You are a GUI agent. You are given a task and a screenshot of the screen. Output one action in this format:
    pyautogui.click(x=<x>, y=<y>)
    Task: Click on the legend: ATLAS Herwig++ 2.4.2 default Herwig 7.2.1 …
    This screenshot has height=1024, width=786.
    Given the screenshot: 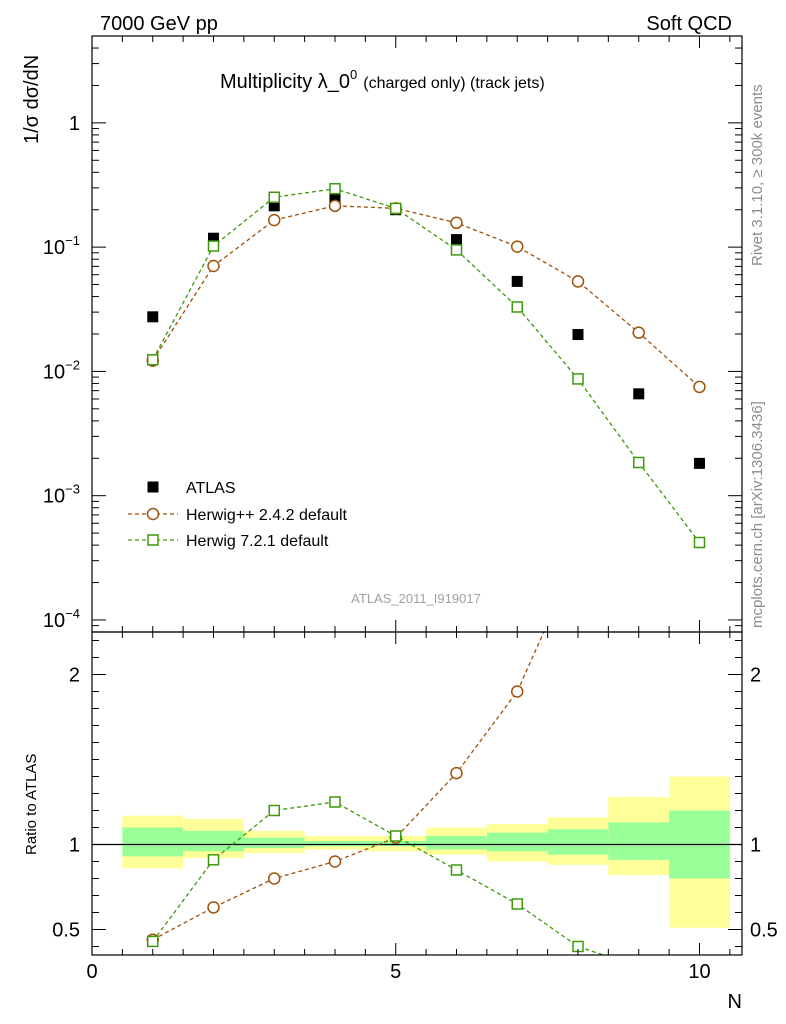 What is the action you would take?
    pyautogui.click(x=238, y=515)
    